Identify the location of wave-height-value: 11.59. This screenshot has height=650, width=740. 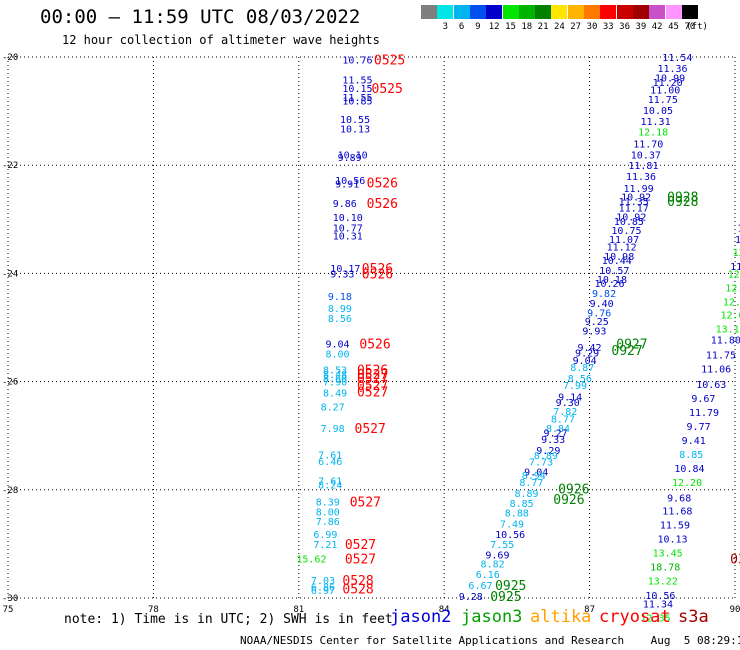
(675, 525).